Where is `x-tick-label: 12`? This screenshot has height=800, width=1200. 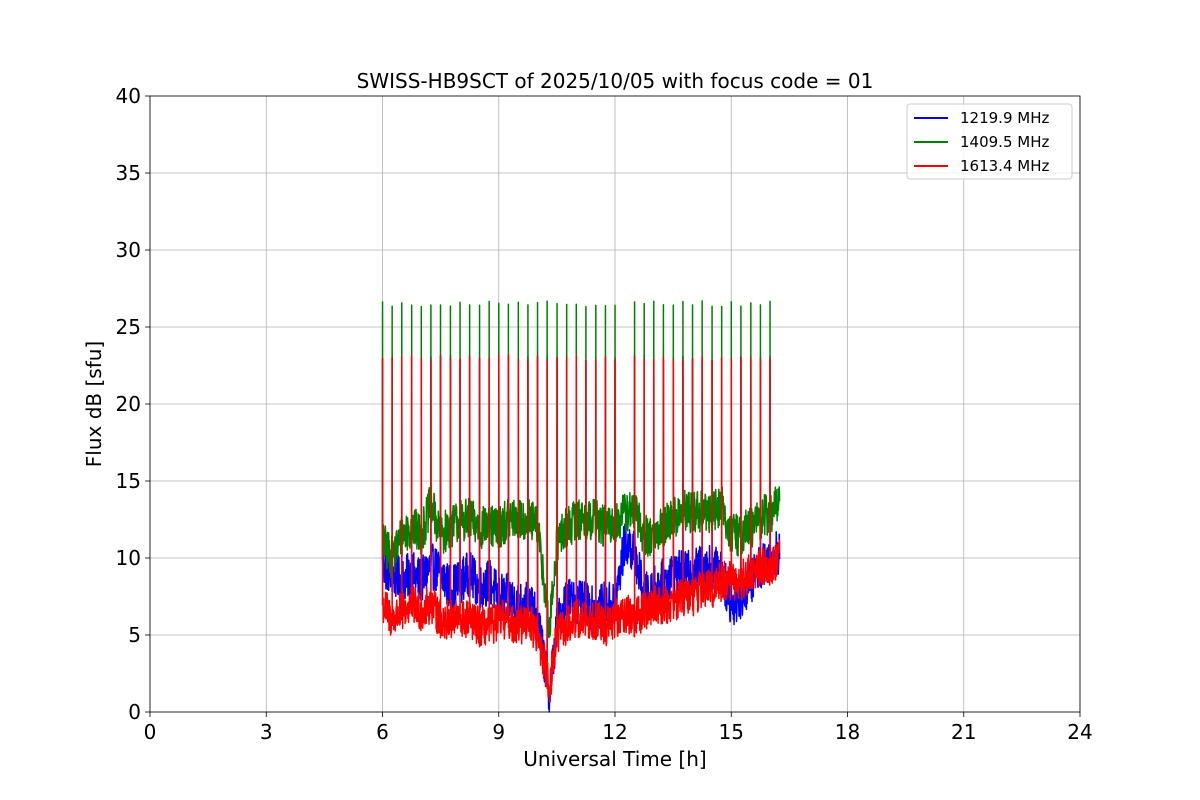 x-tick-label: 12 is located at coordinates (614, 732).